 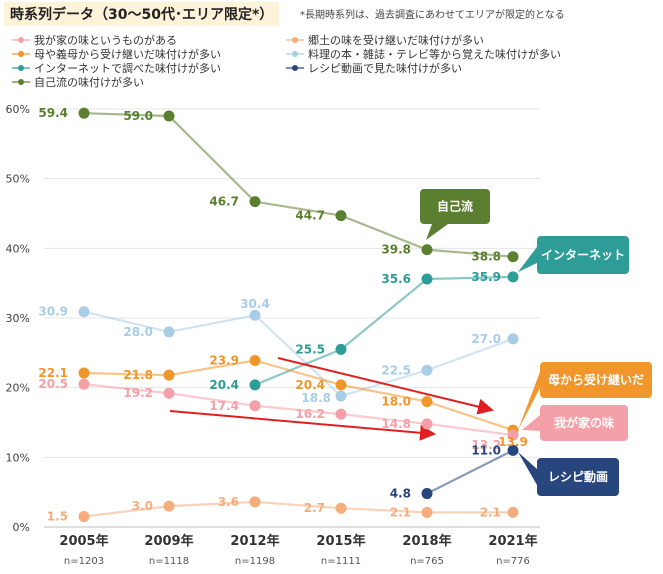 I want to click on callout-jikoryu: 自己流, so click(x=455, y=214).